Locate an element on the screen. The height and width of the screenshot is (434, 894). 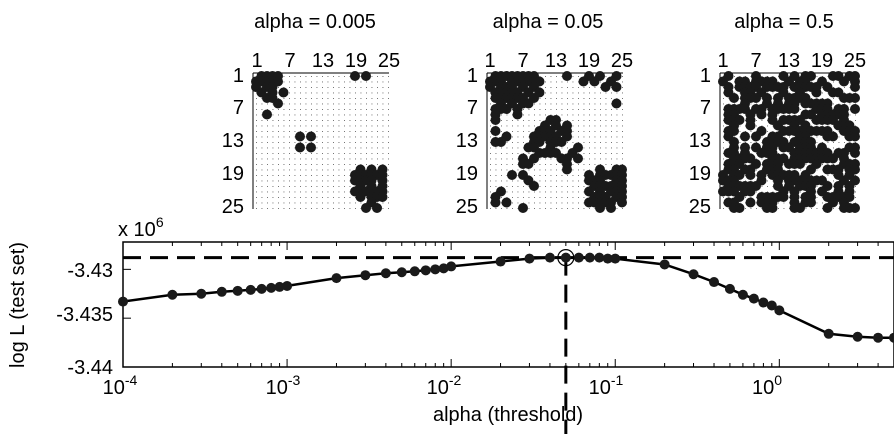
matrix-row-tick: 25 is located at coordinates (700, 207).